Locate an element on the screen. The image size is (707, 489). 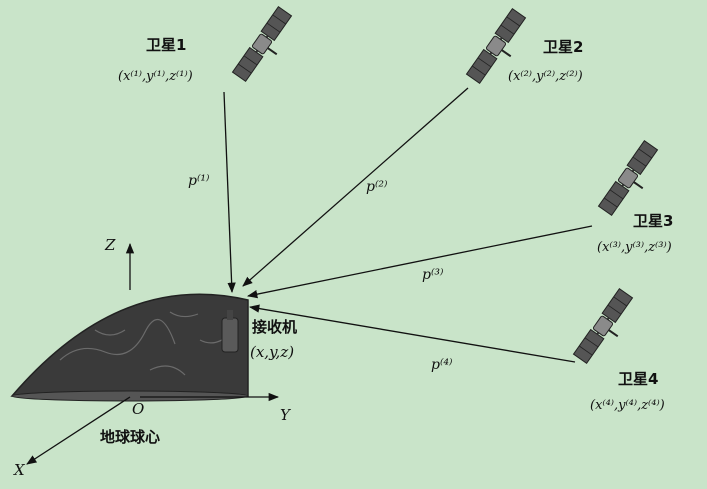
receiver-coord: (x,y,z) is located at coordinates (272, 352).